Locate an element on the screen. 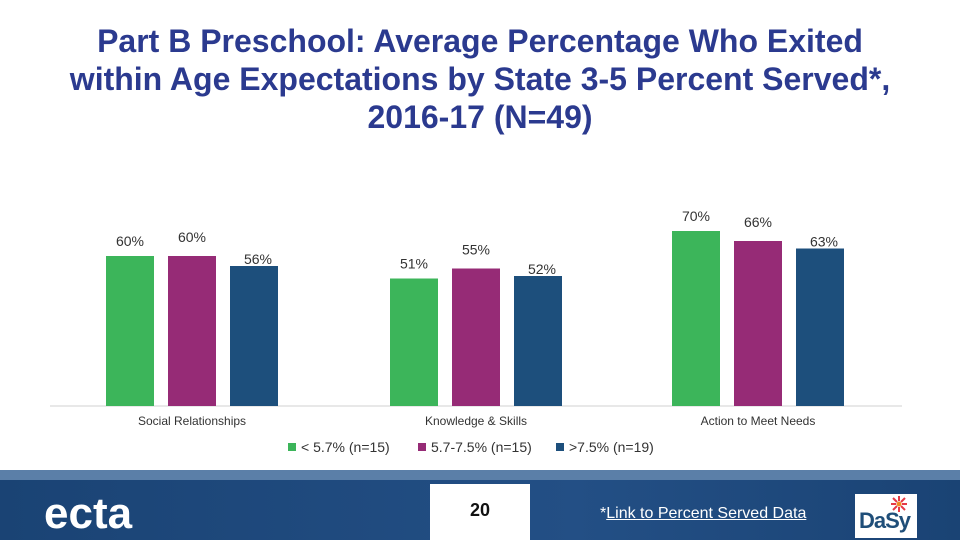 The image size is (960, 543). data-label: 52% is located at coordinates (542, 269).